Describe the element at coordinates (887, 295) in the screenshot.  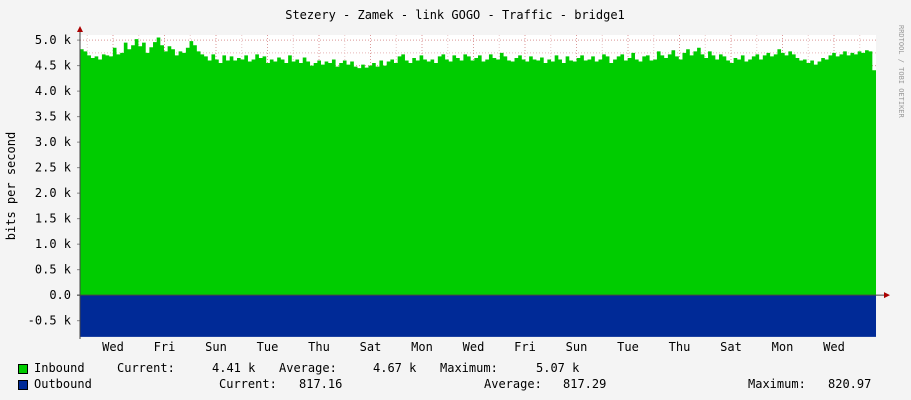
I see `x-axis-arrow` at that location.